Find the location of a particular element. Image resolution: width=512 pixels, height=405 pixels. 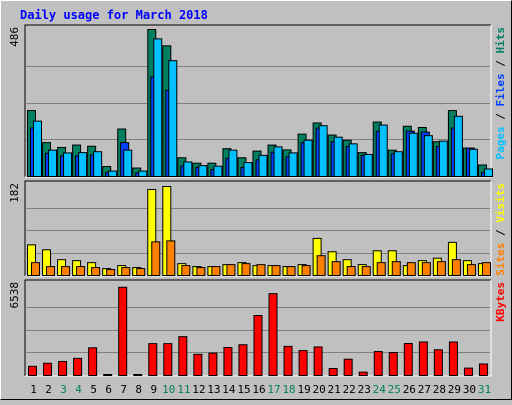

legend-item: Visits is located at coordinates (500, 203).